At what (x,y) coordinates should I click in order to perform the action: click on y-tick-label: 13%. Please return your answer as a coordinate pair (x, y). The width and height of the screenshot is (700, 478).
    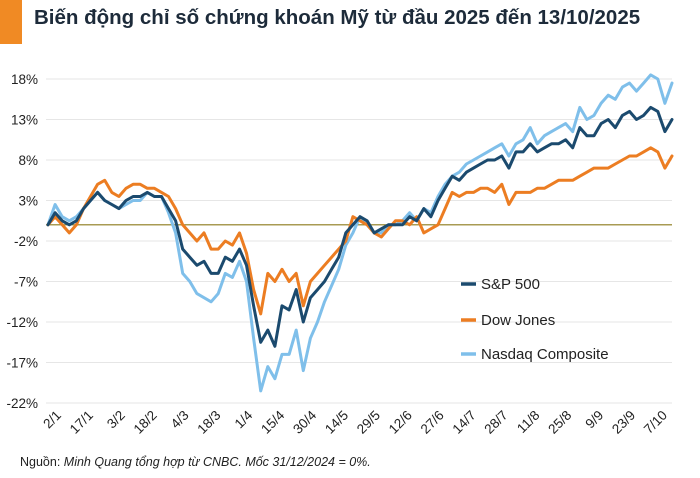
    Looking at the image, I should click on (24, 120).